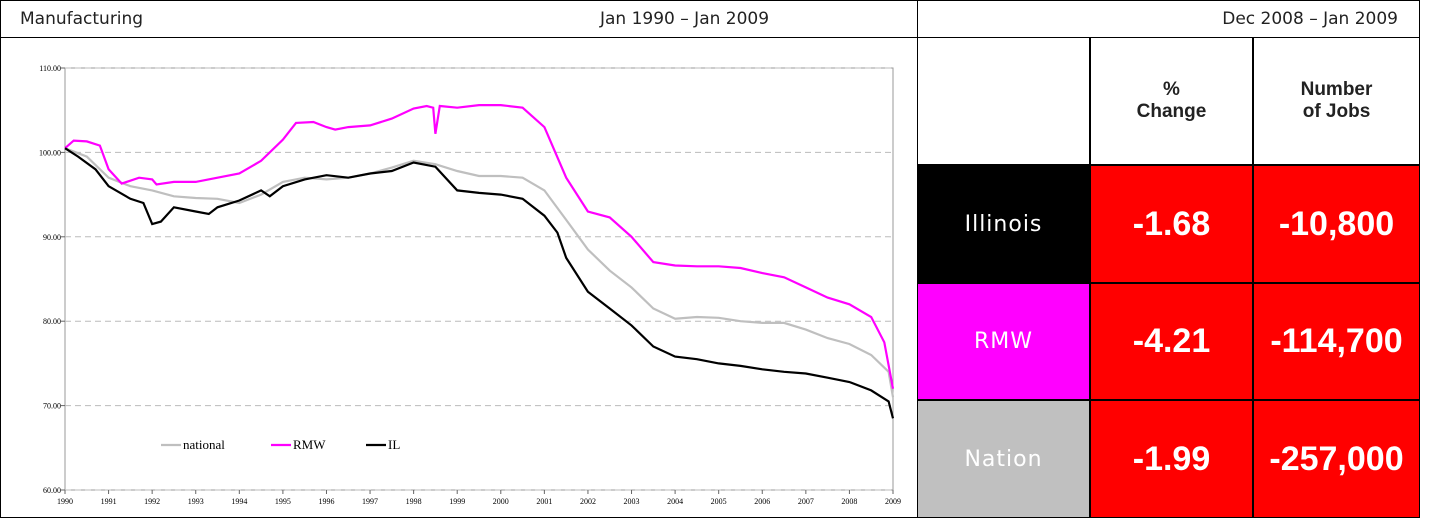 The width and height of the screenshot is (1440, 527). I want to click on legend-label: RMW, so click(309, 444).